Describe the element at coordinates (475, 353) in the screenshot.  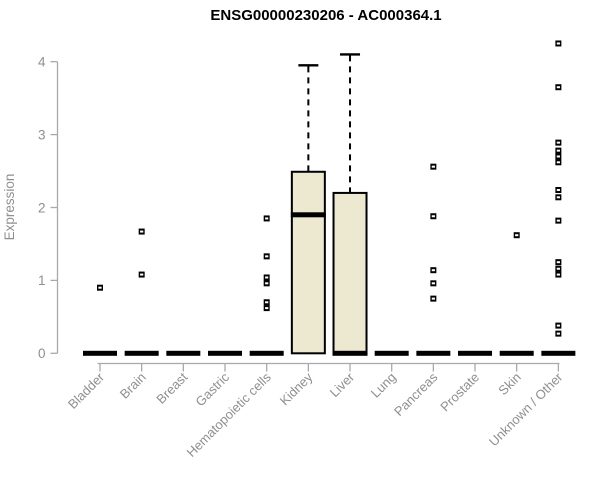
I see `zero-box-prostate` at that location.